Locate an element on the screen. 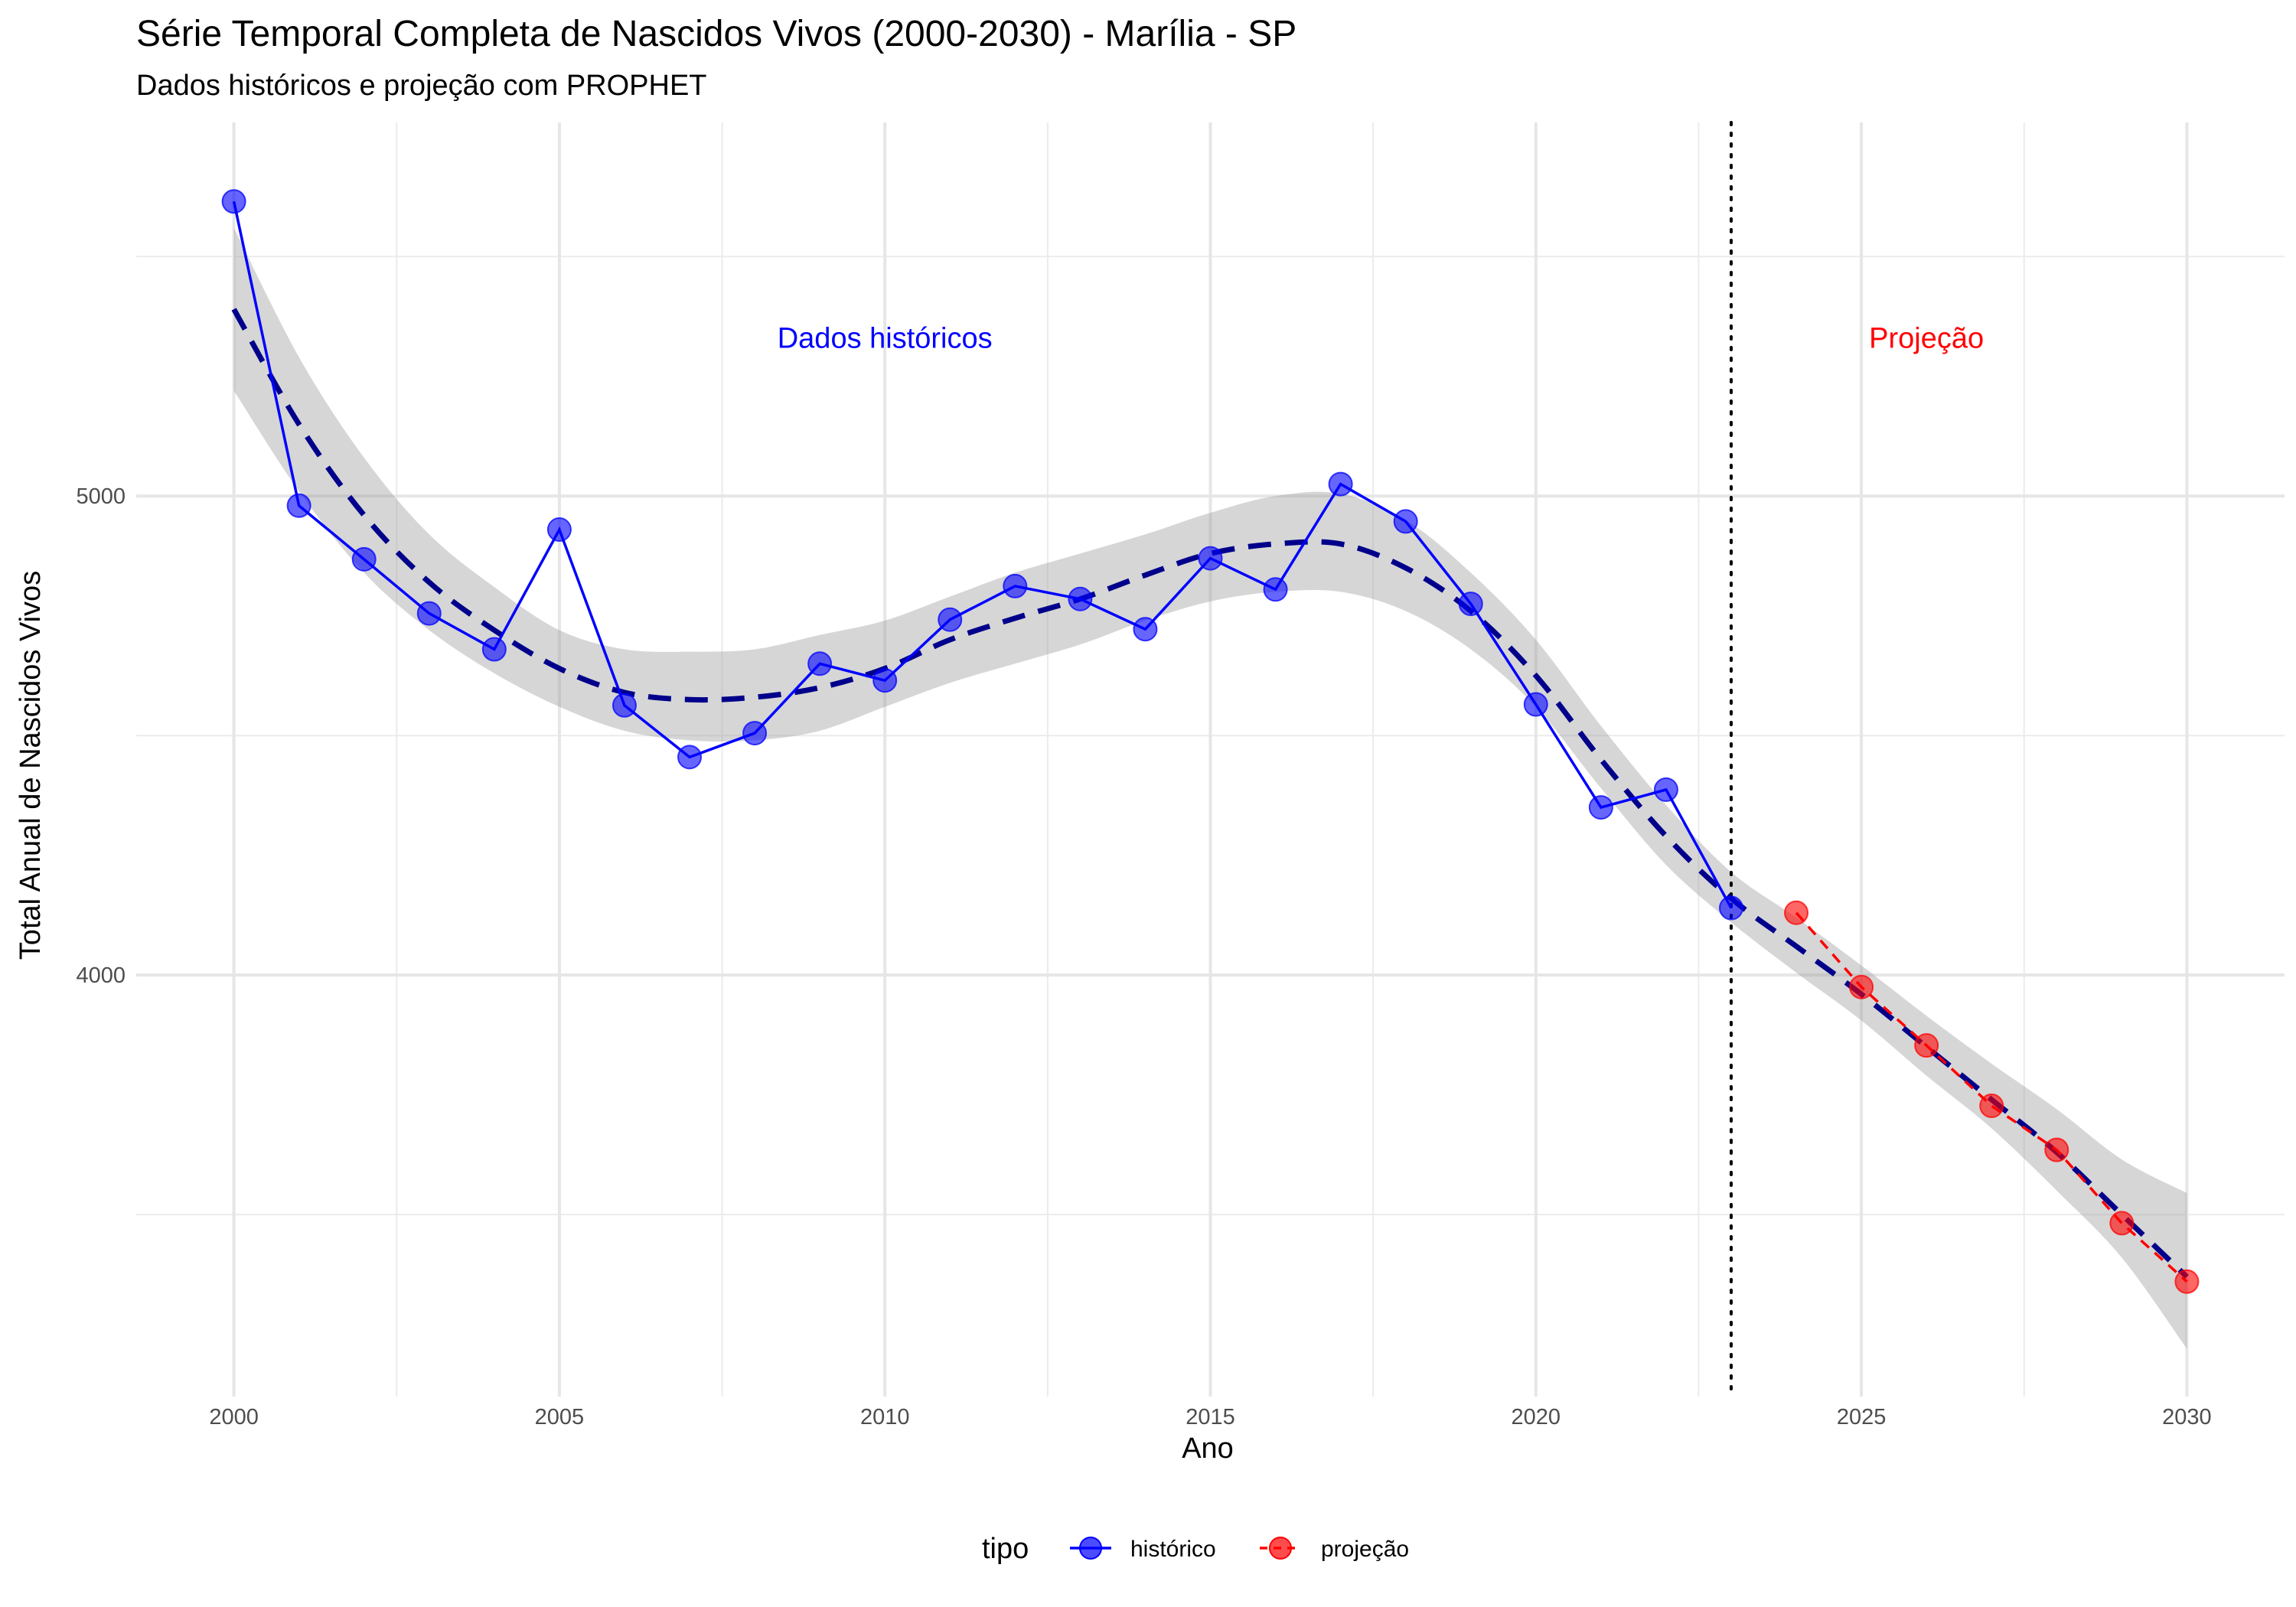  x-tick-label: 2020 is located at coordinates (1536, 1417).